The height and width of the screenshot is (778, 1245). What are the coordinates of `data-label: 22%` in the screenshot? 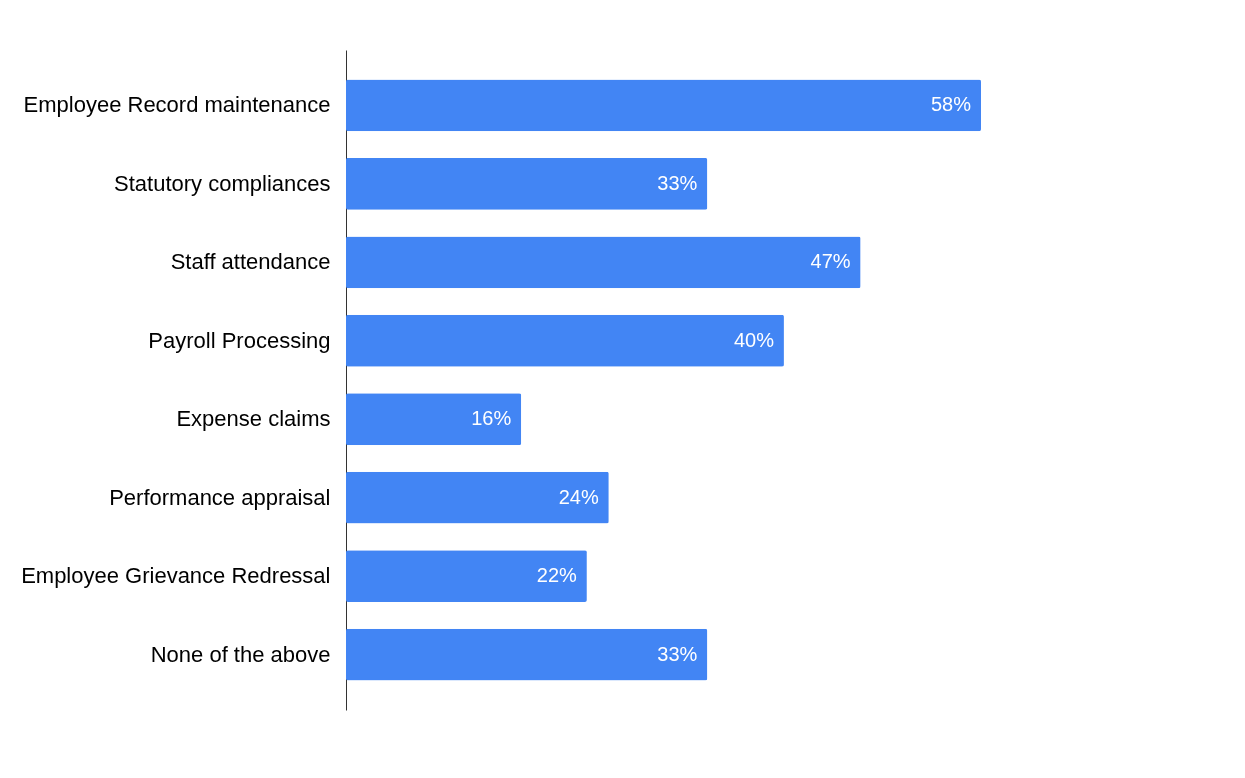 It's located at (557, 575).